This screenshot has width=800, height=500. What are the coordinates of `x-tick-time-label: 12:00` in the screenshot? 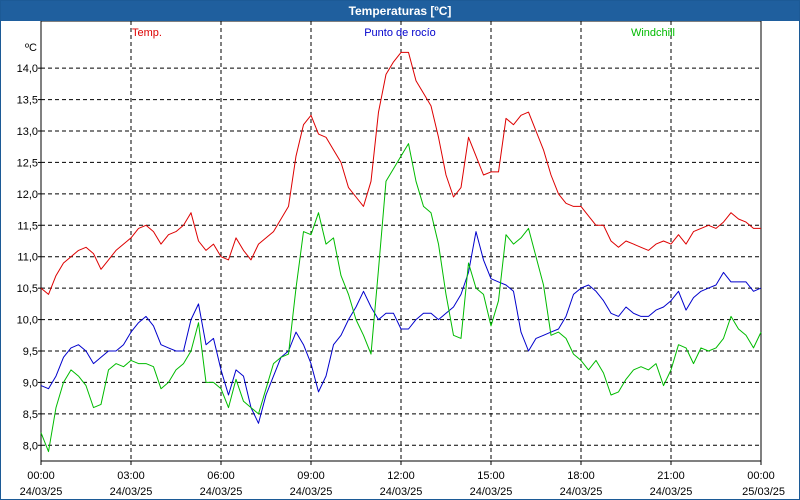 It's located at (401, 476).